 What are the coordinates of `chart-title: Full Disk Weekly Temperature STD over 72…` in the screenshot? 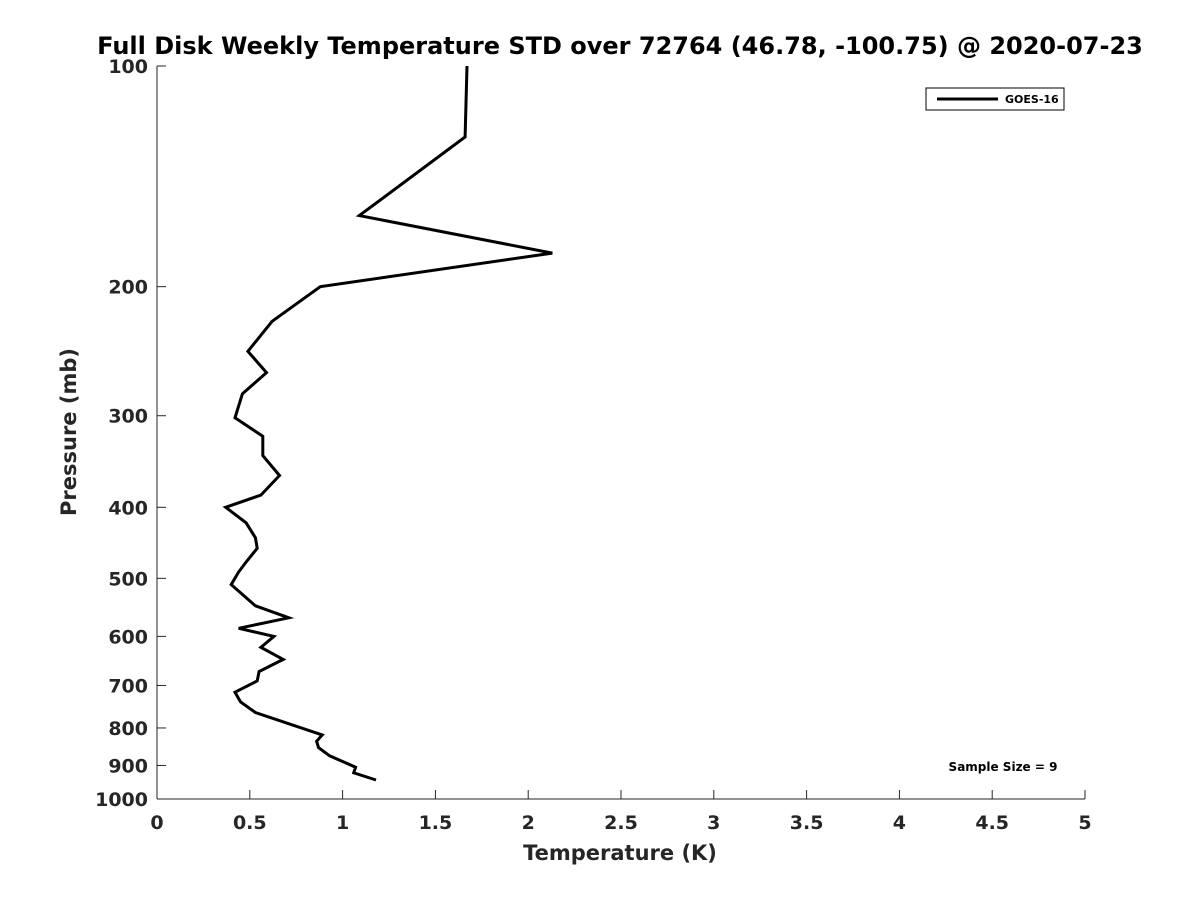 It's located at (620, 46).